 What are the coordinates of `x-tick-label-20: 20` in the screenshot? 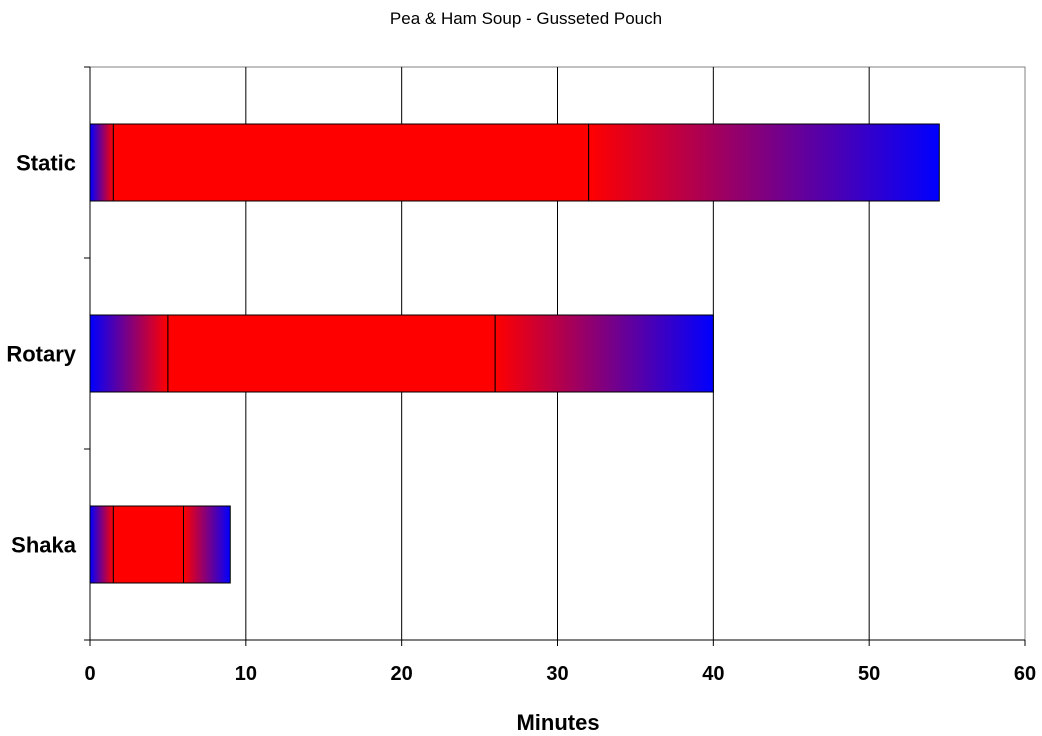 It's located at (402, 674).